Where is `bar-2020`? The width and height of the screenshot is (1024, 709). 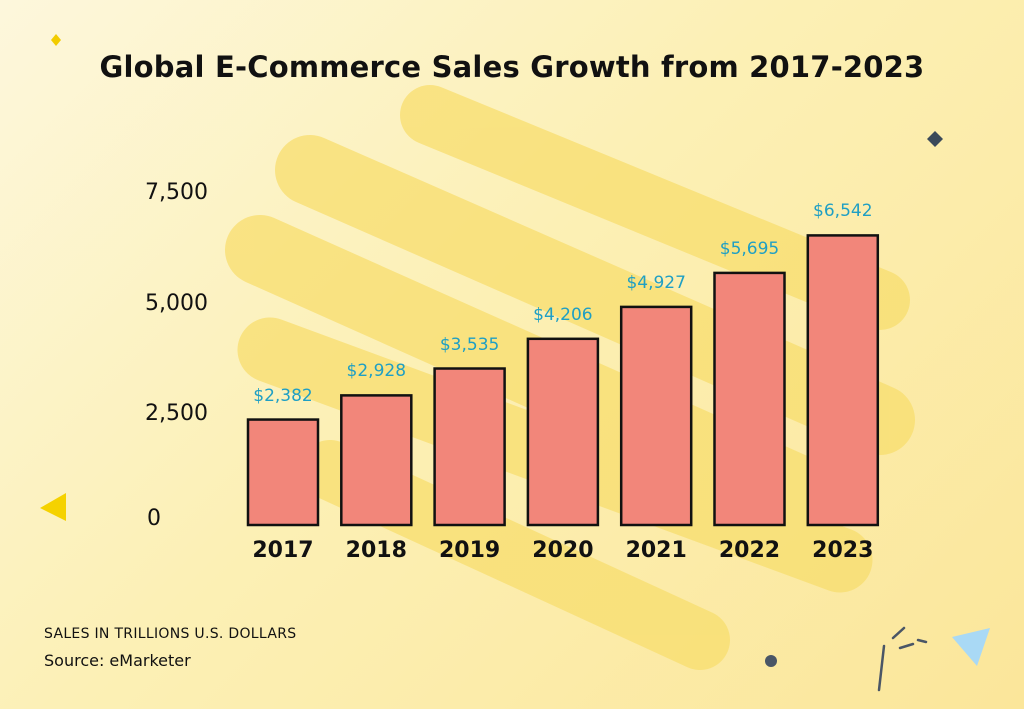
bar-2020 is located at coordinates (563, 432).